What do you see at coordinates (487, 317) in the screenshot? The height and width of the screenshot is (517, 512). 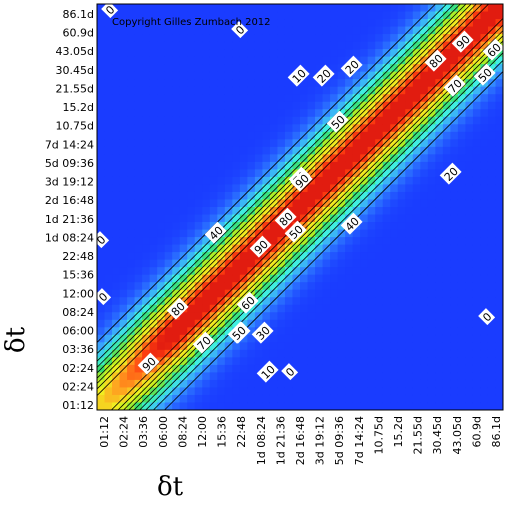 I see `contour-label: 0` at bounding box center [487, 317].